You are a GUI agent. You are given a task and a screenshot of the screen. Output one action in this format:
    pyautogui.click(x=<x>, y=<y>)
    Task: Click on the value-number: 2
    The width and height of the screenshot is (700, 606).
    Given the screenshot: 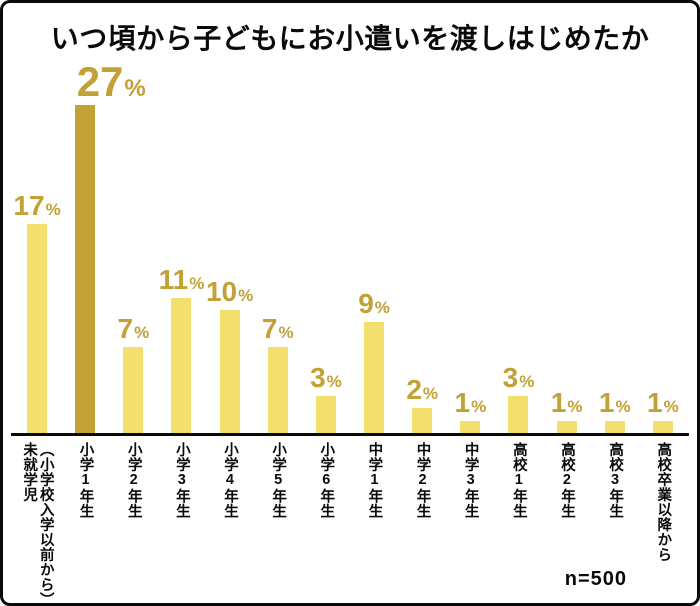 What is the action you would take?
    pyautogui.click(x=414, y=389)
    